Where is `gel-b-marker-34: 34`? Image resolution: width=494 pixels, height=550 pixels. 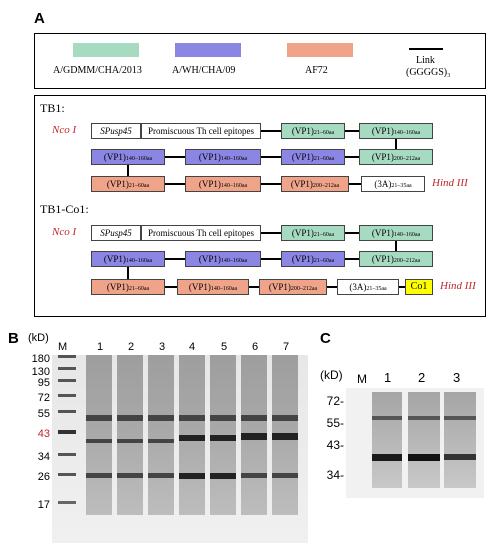 gel-b-marker-34: 34 is located at coordinates (43, 457).